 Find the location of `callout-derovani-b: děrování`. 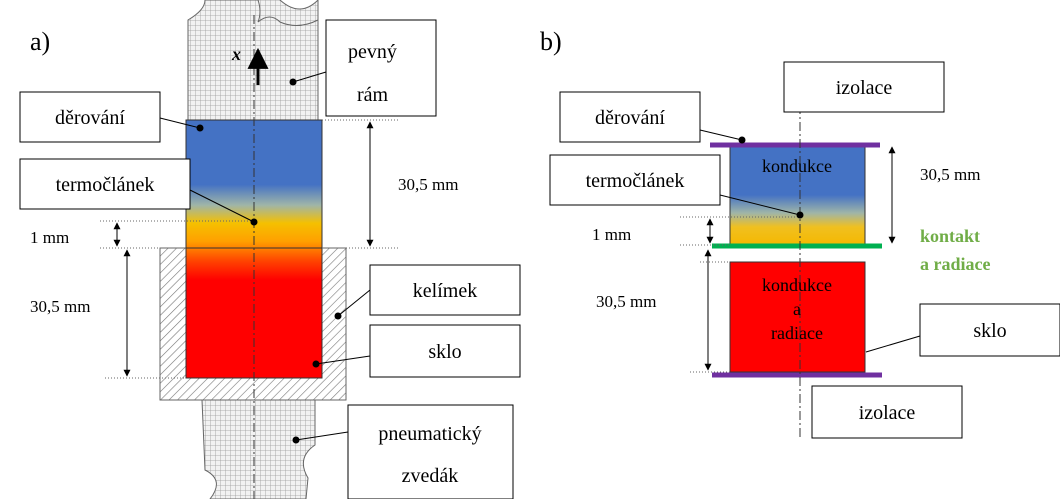

callout-derovani-b: děrování is located at coordinates (630, 117).